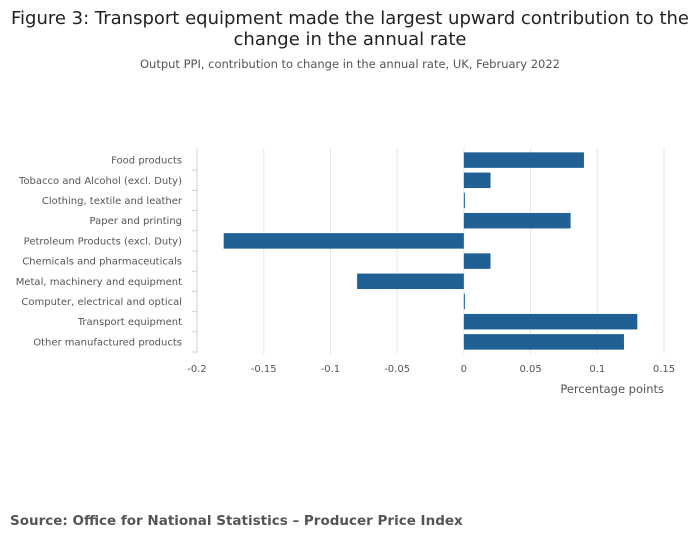 This screenshot has height=549, width=700. I want to click on y-tick-label: Tobacco and Alcohol (excl. Duty), so click(100, 181).